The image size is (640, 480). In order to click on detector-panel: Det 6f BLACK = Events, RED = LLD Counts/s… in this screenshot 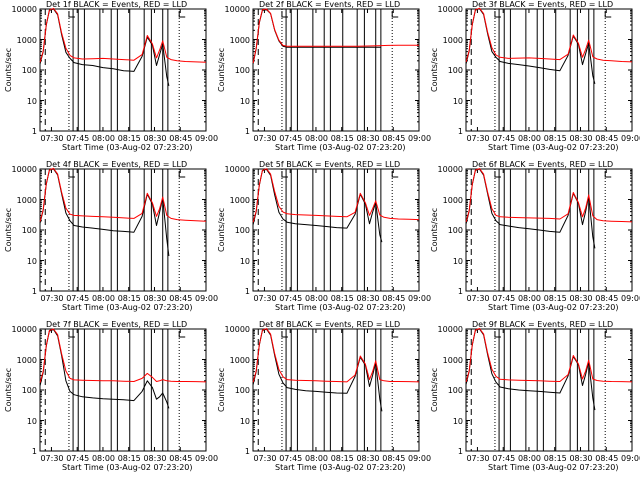, I will do `click(533, 240)`.